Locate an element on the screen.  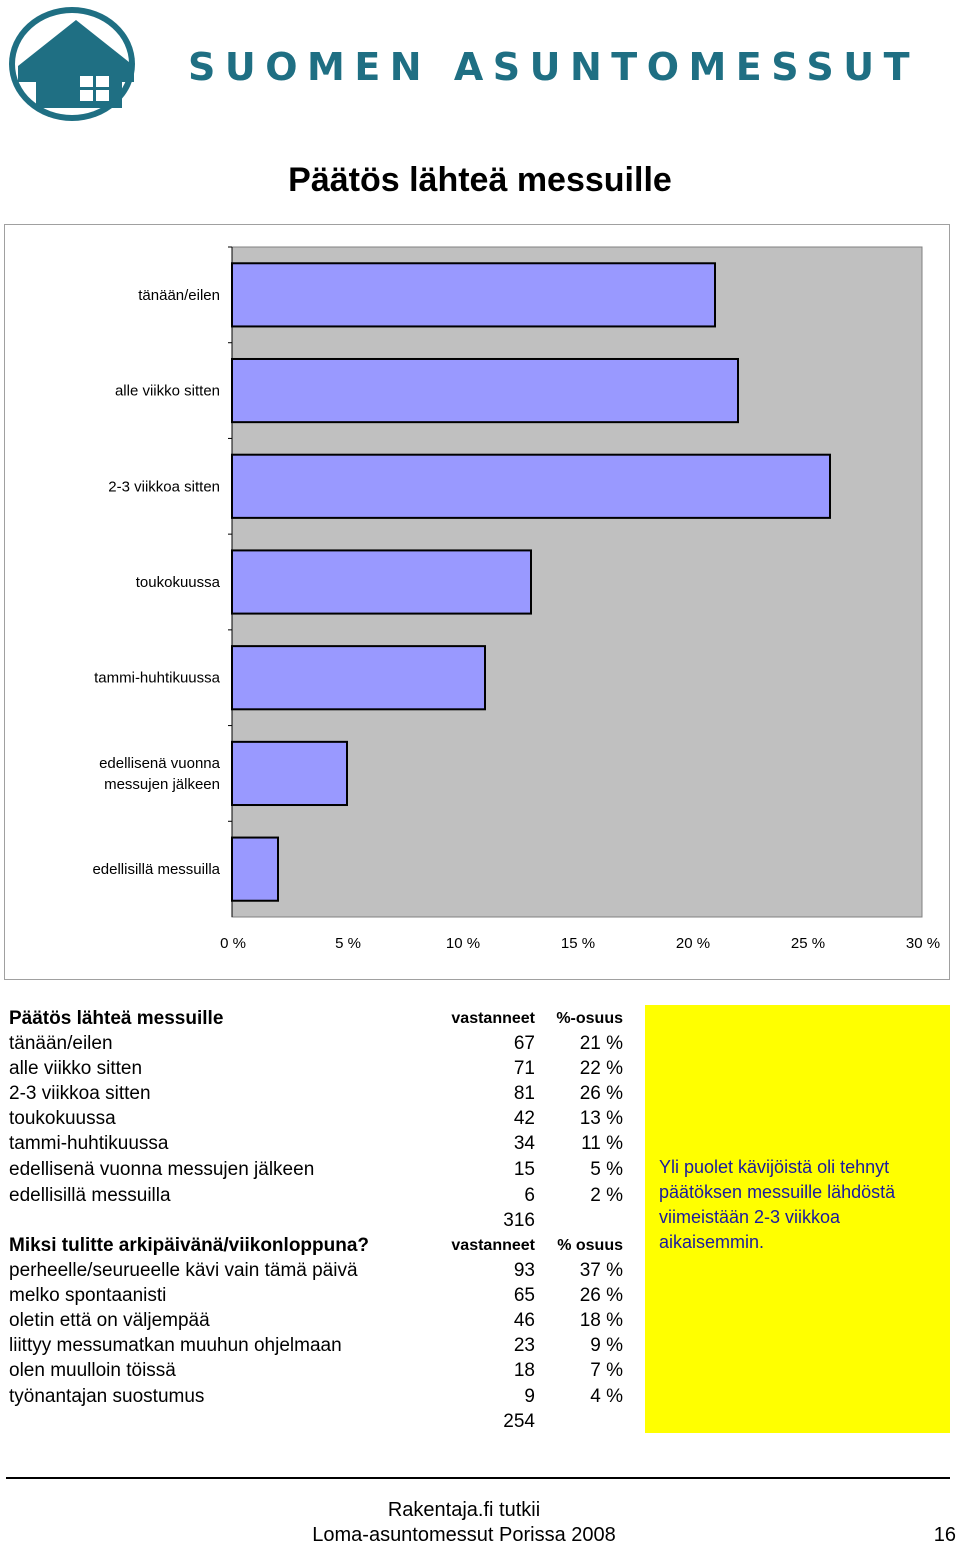
row-percent: 22 % is located at coordinates (601, 1068).